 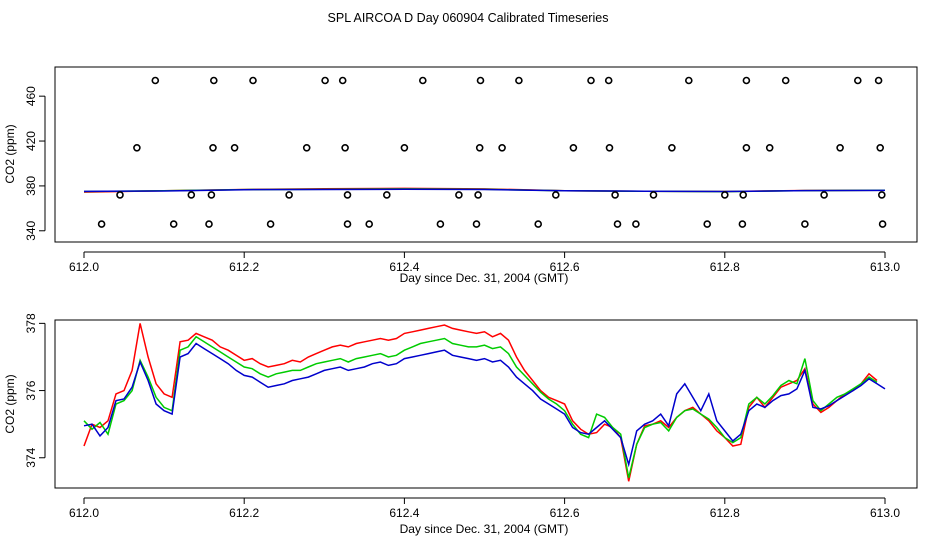 What do you see at coordinates (484, 508) in the screenshot?
I see `timeseries-x-axis: 612.0 612.2 612.4 612.6 612.8 613.0` at bounding box center [484, 508].